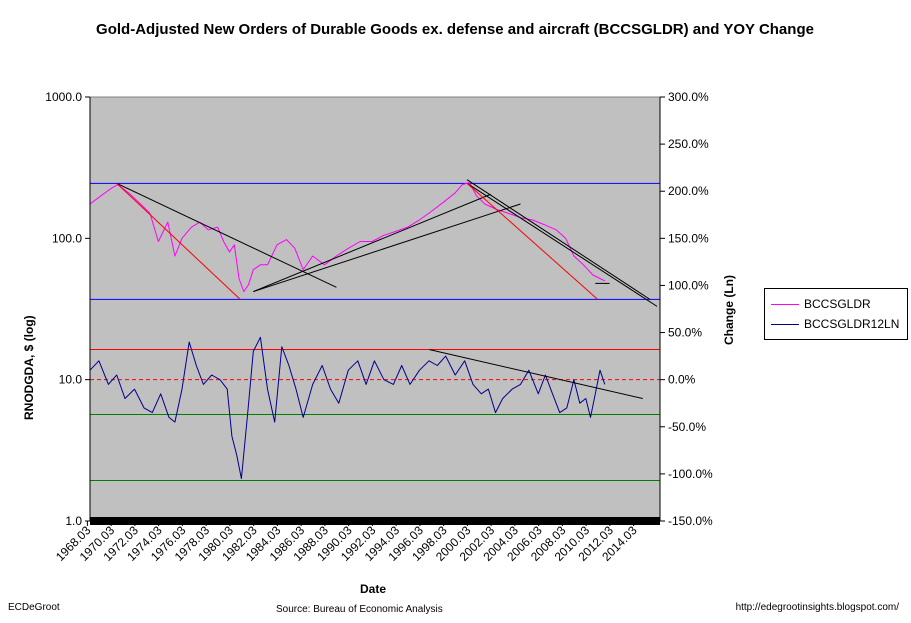 This screenshot has height=623, width=911. What do you see at coordinates (688, 97) in the screenshot?
I see `y2-tick-label: 300.0%` at bounding box center [688, 97].